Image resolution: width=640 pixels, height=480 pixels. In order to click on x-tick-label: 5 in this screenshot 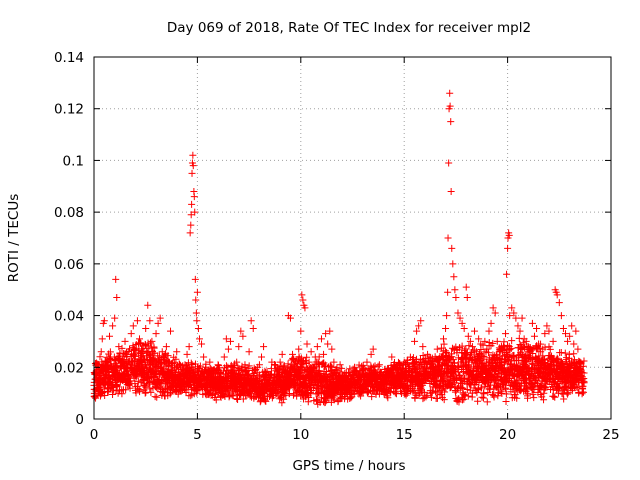, I will do `click(197, 435)`.